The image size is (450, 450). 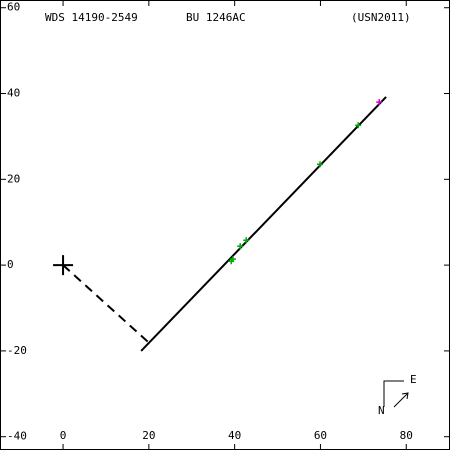 I want to click on compass-arrowhead, so click(x=405, y=396).